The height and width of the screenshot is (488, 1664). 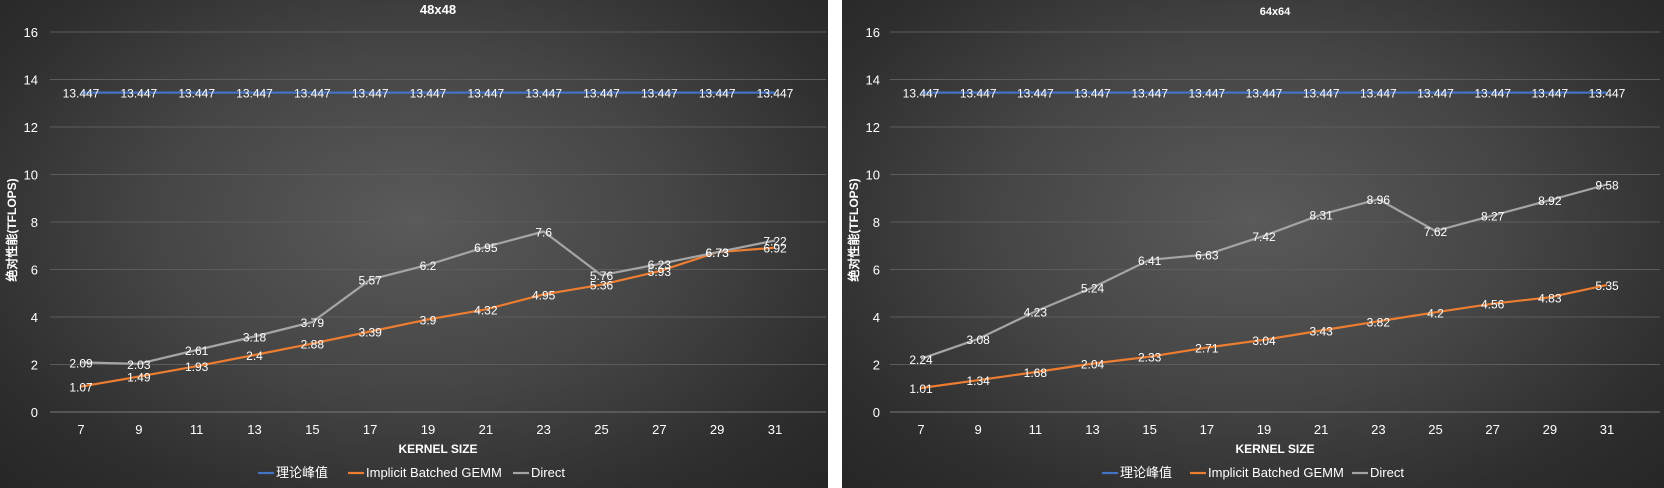 I want to click on data-label: 1.34, so click(x=978, y=381).